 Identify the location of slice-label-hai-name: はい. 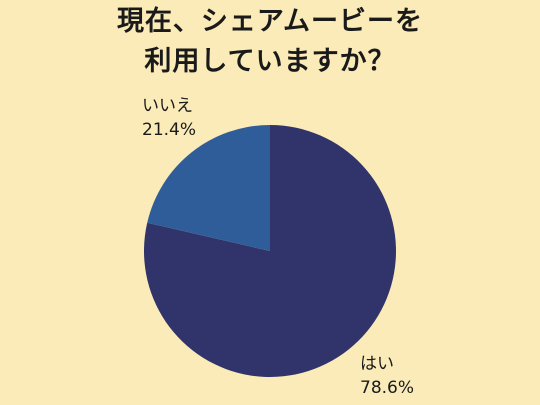
(377, 364).